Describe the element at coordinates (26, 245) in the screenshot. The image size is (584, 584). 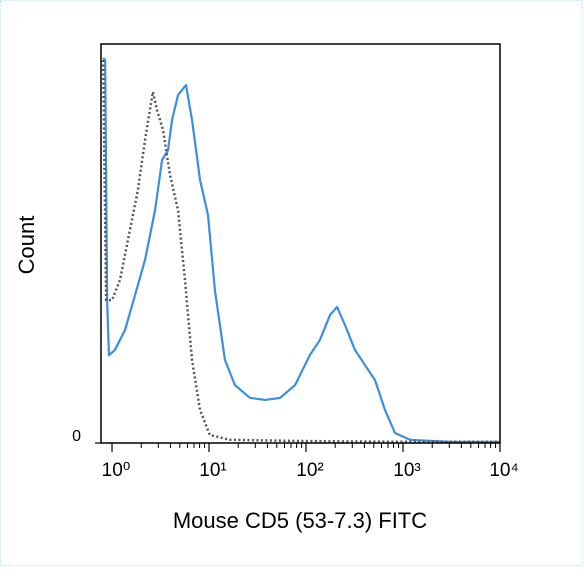
I see `y-axis-title: Count` at that location.